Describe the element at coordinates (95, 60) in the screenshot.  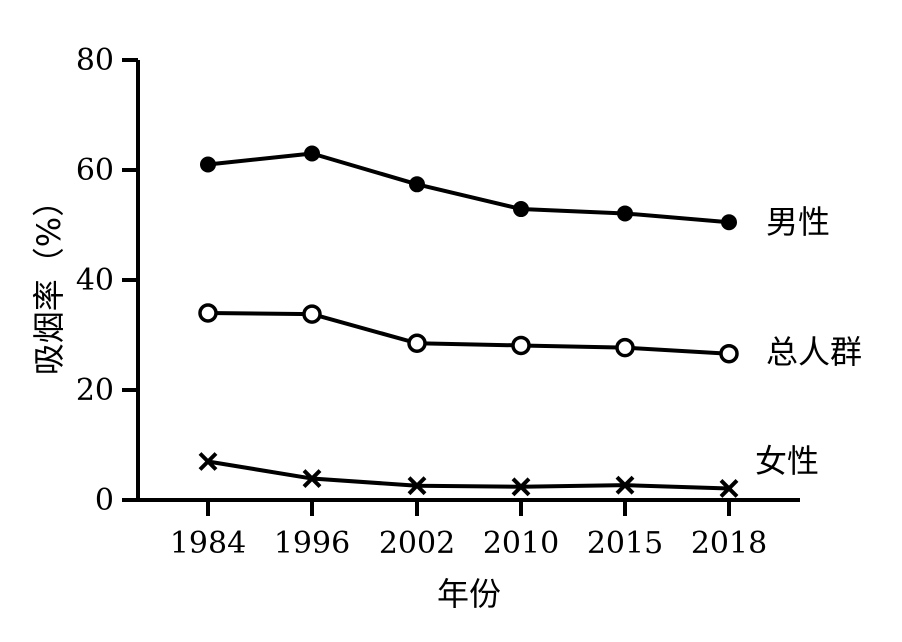
I see `y-tick-label: 80` at that location.